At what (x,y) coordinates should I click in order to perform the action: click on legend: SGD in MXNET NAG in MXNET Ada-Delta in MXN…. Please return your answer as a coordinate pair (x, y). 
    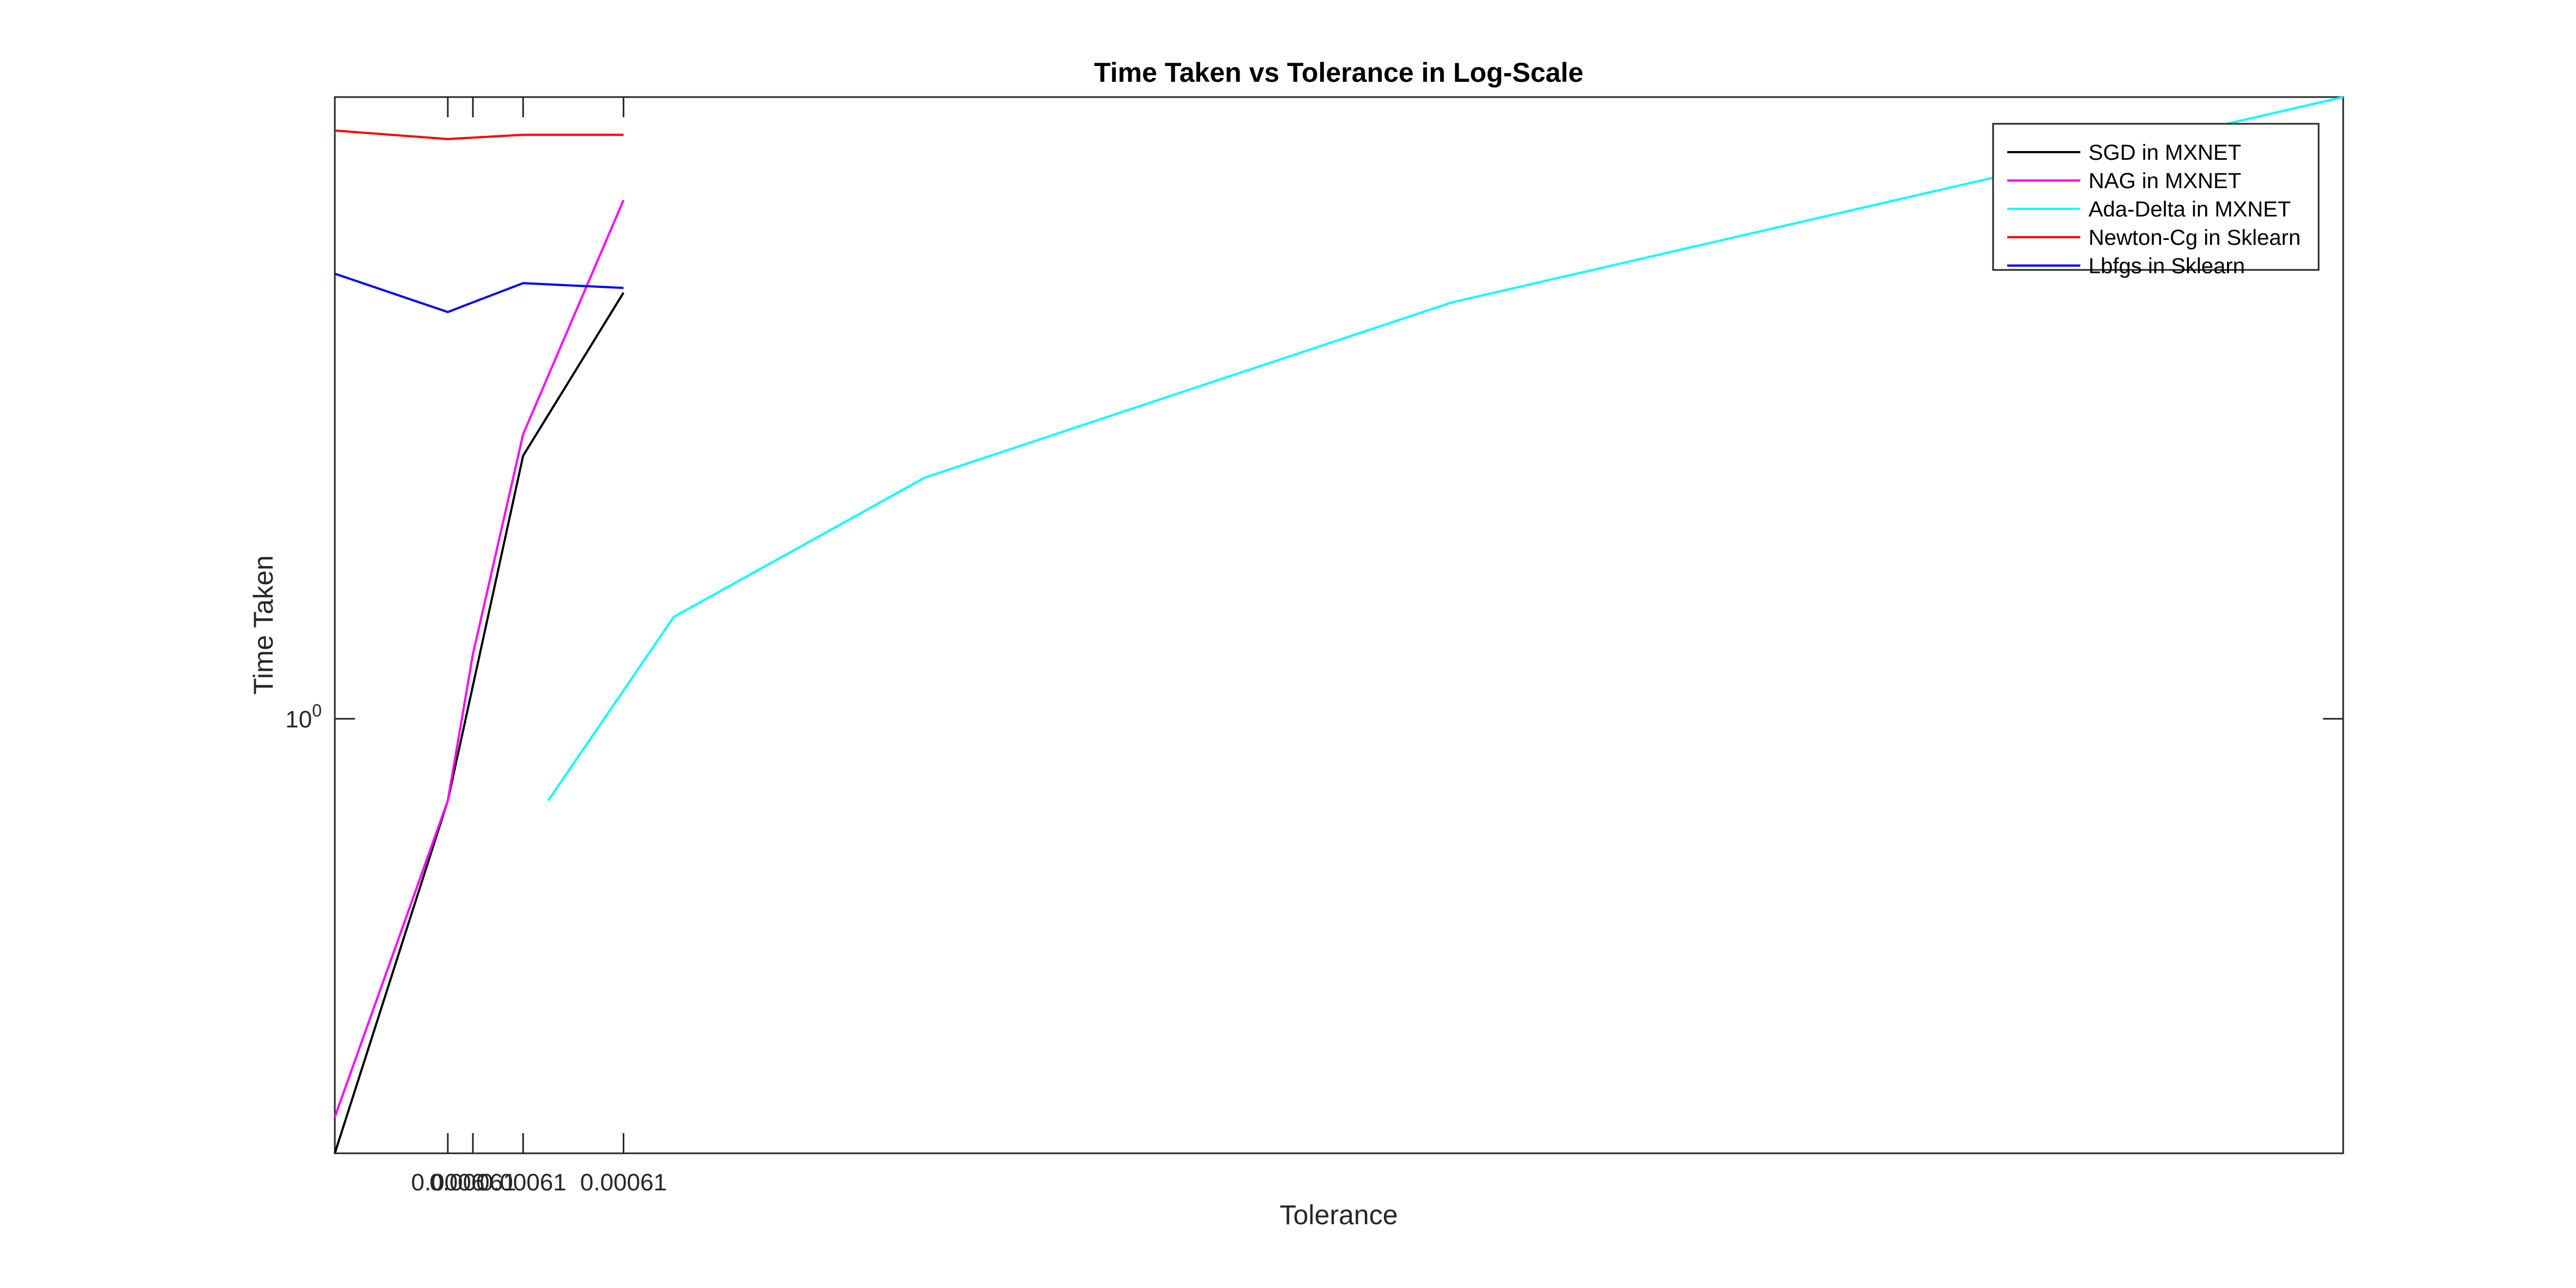
    Looking at the image, I should click on (2156, 200).